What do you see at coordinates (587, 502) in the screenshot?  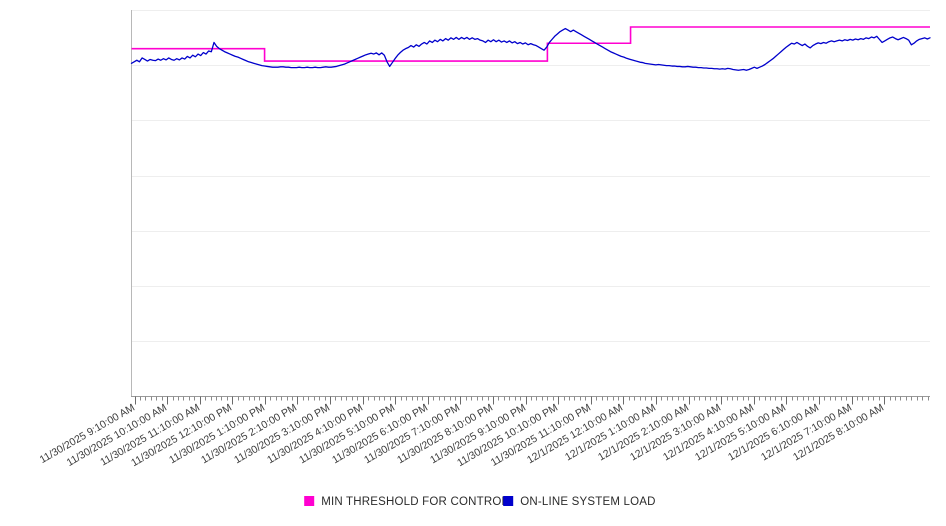 I see `legend-label: ON-LINE SYSTEM LOAD` at bounding box center [587, 502].